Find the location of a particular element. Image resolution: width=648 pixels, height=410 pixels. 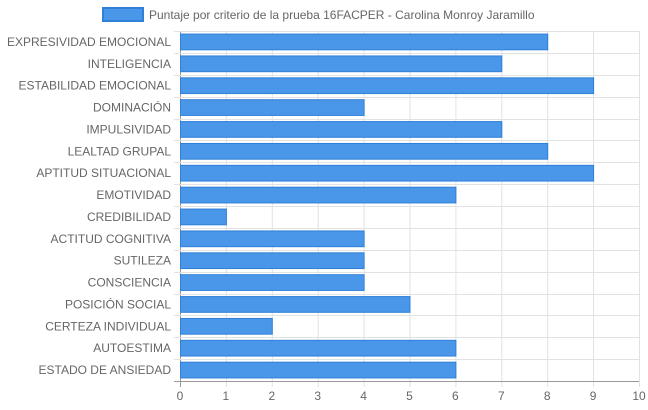

x-tick-label: 9 is located at coordinates (593, 396).